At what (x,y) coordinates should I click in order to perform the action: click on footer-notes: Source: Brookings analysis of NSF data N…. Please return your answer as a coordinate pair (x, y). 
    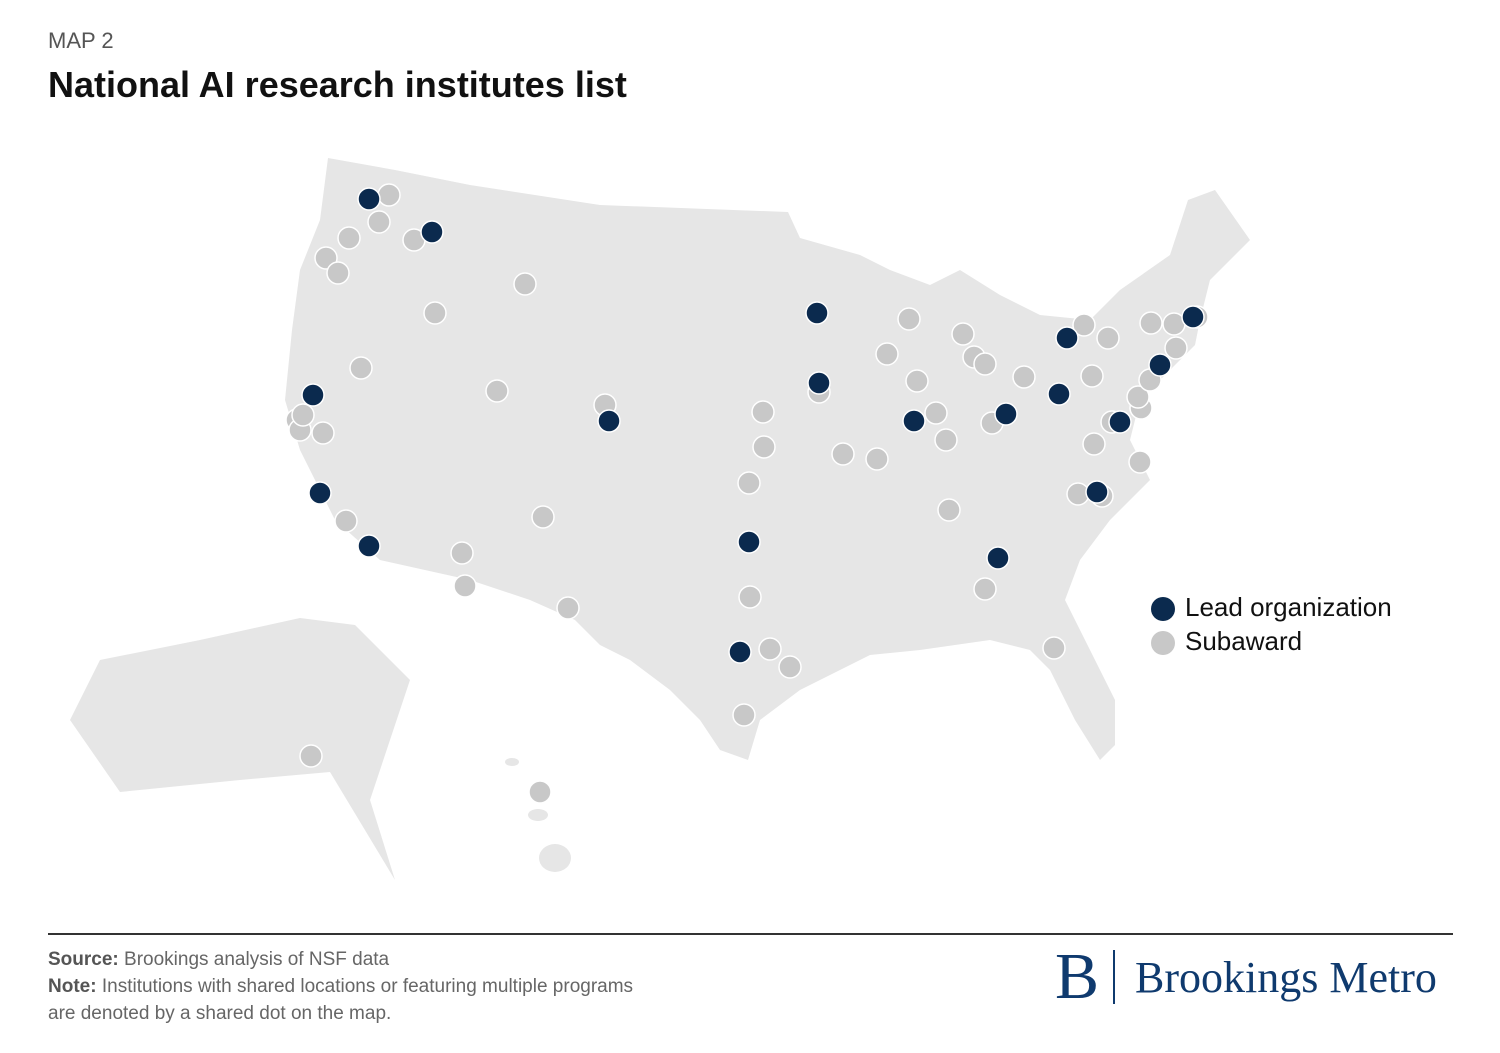
    Looking at the image, I should click on (348, 986).